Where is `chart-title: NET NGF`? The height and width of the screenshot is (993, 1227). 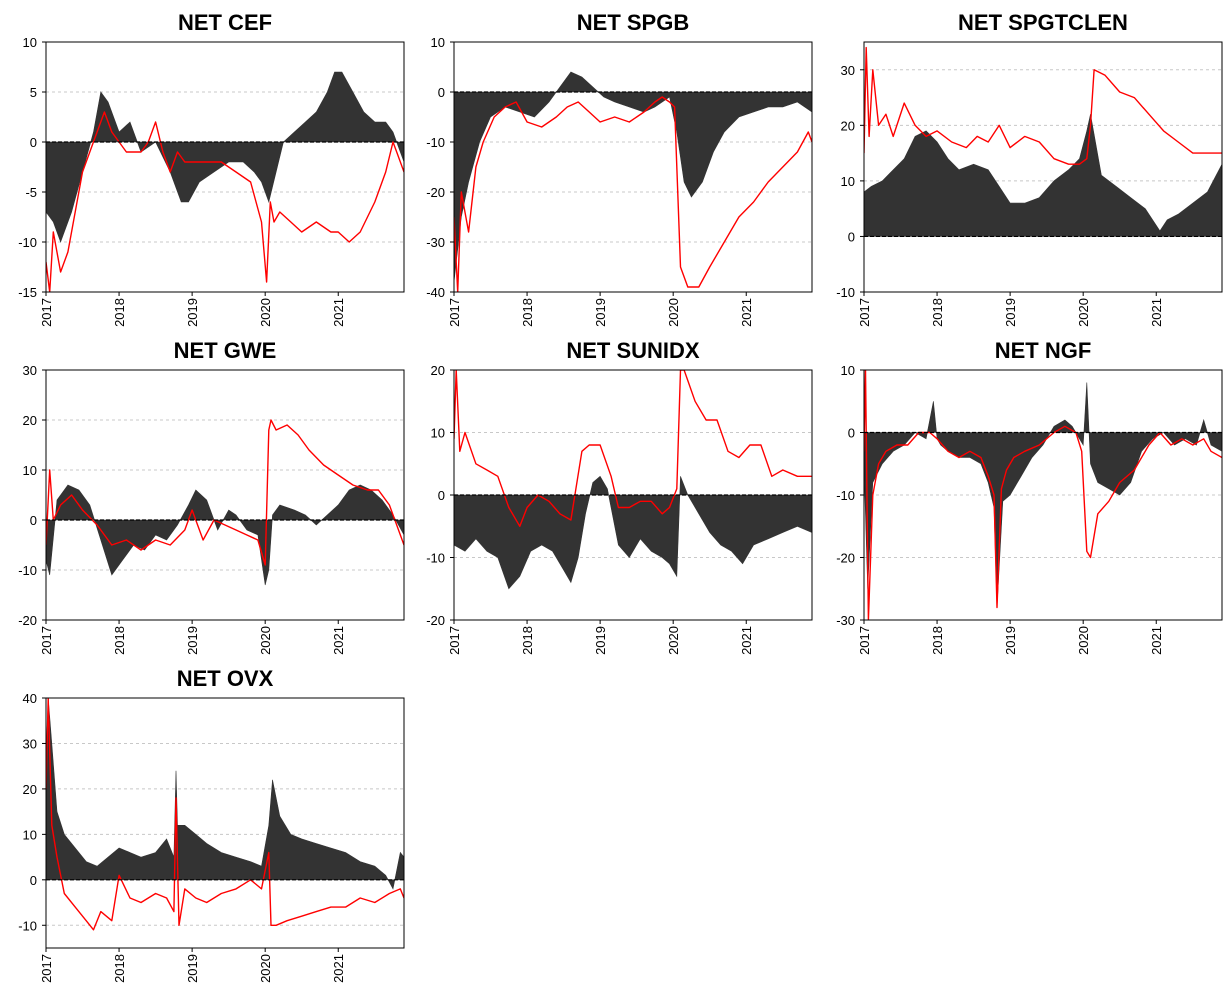
chart-title: NET NGF is located at coordinates (1043, 350).